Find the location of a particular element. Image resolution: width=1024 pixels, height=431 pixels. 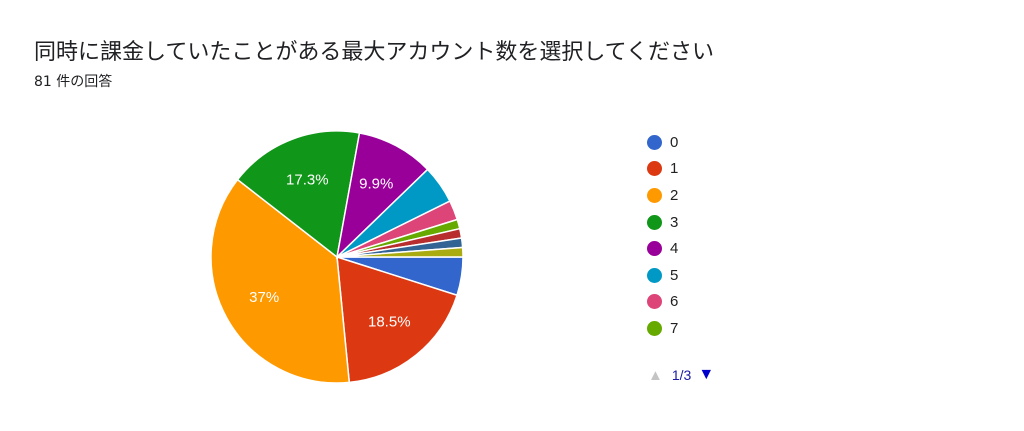

legend-label: 5 is located at coordinates (674, 275).